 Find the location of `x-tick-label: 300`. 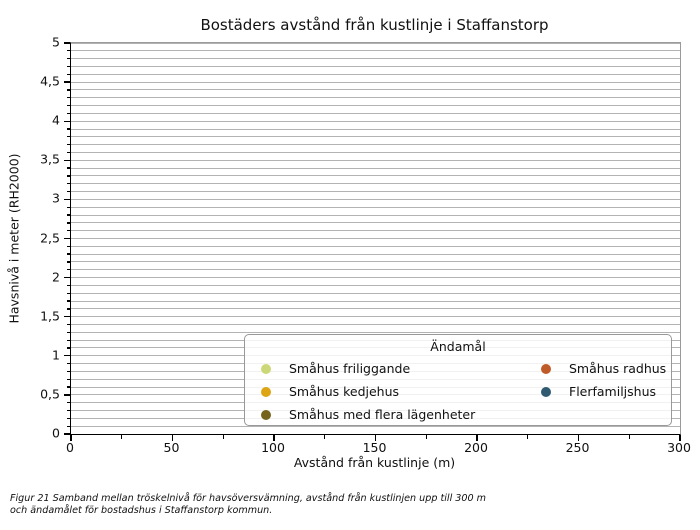

x-tick-label: 300 is located at coordinates (679, 447).